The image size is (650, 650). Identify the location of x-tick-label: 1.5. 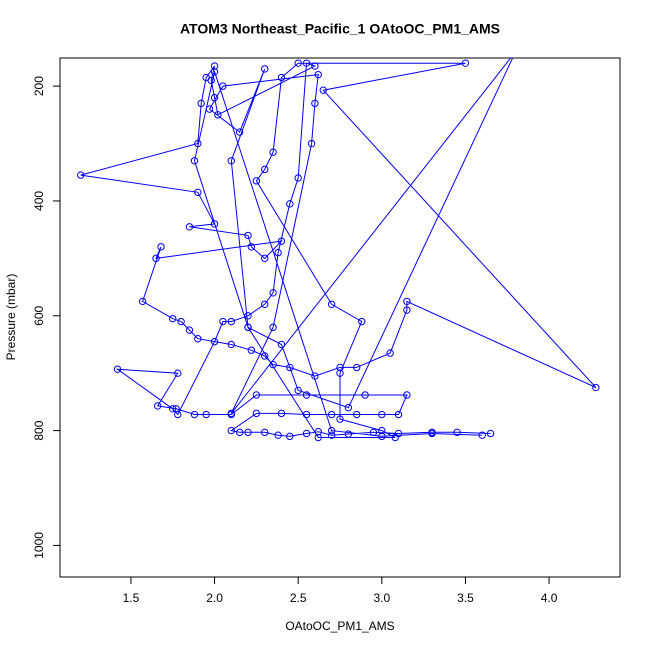
(131, 598).